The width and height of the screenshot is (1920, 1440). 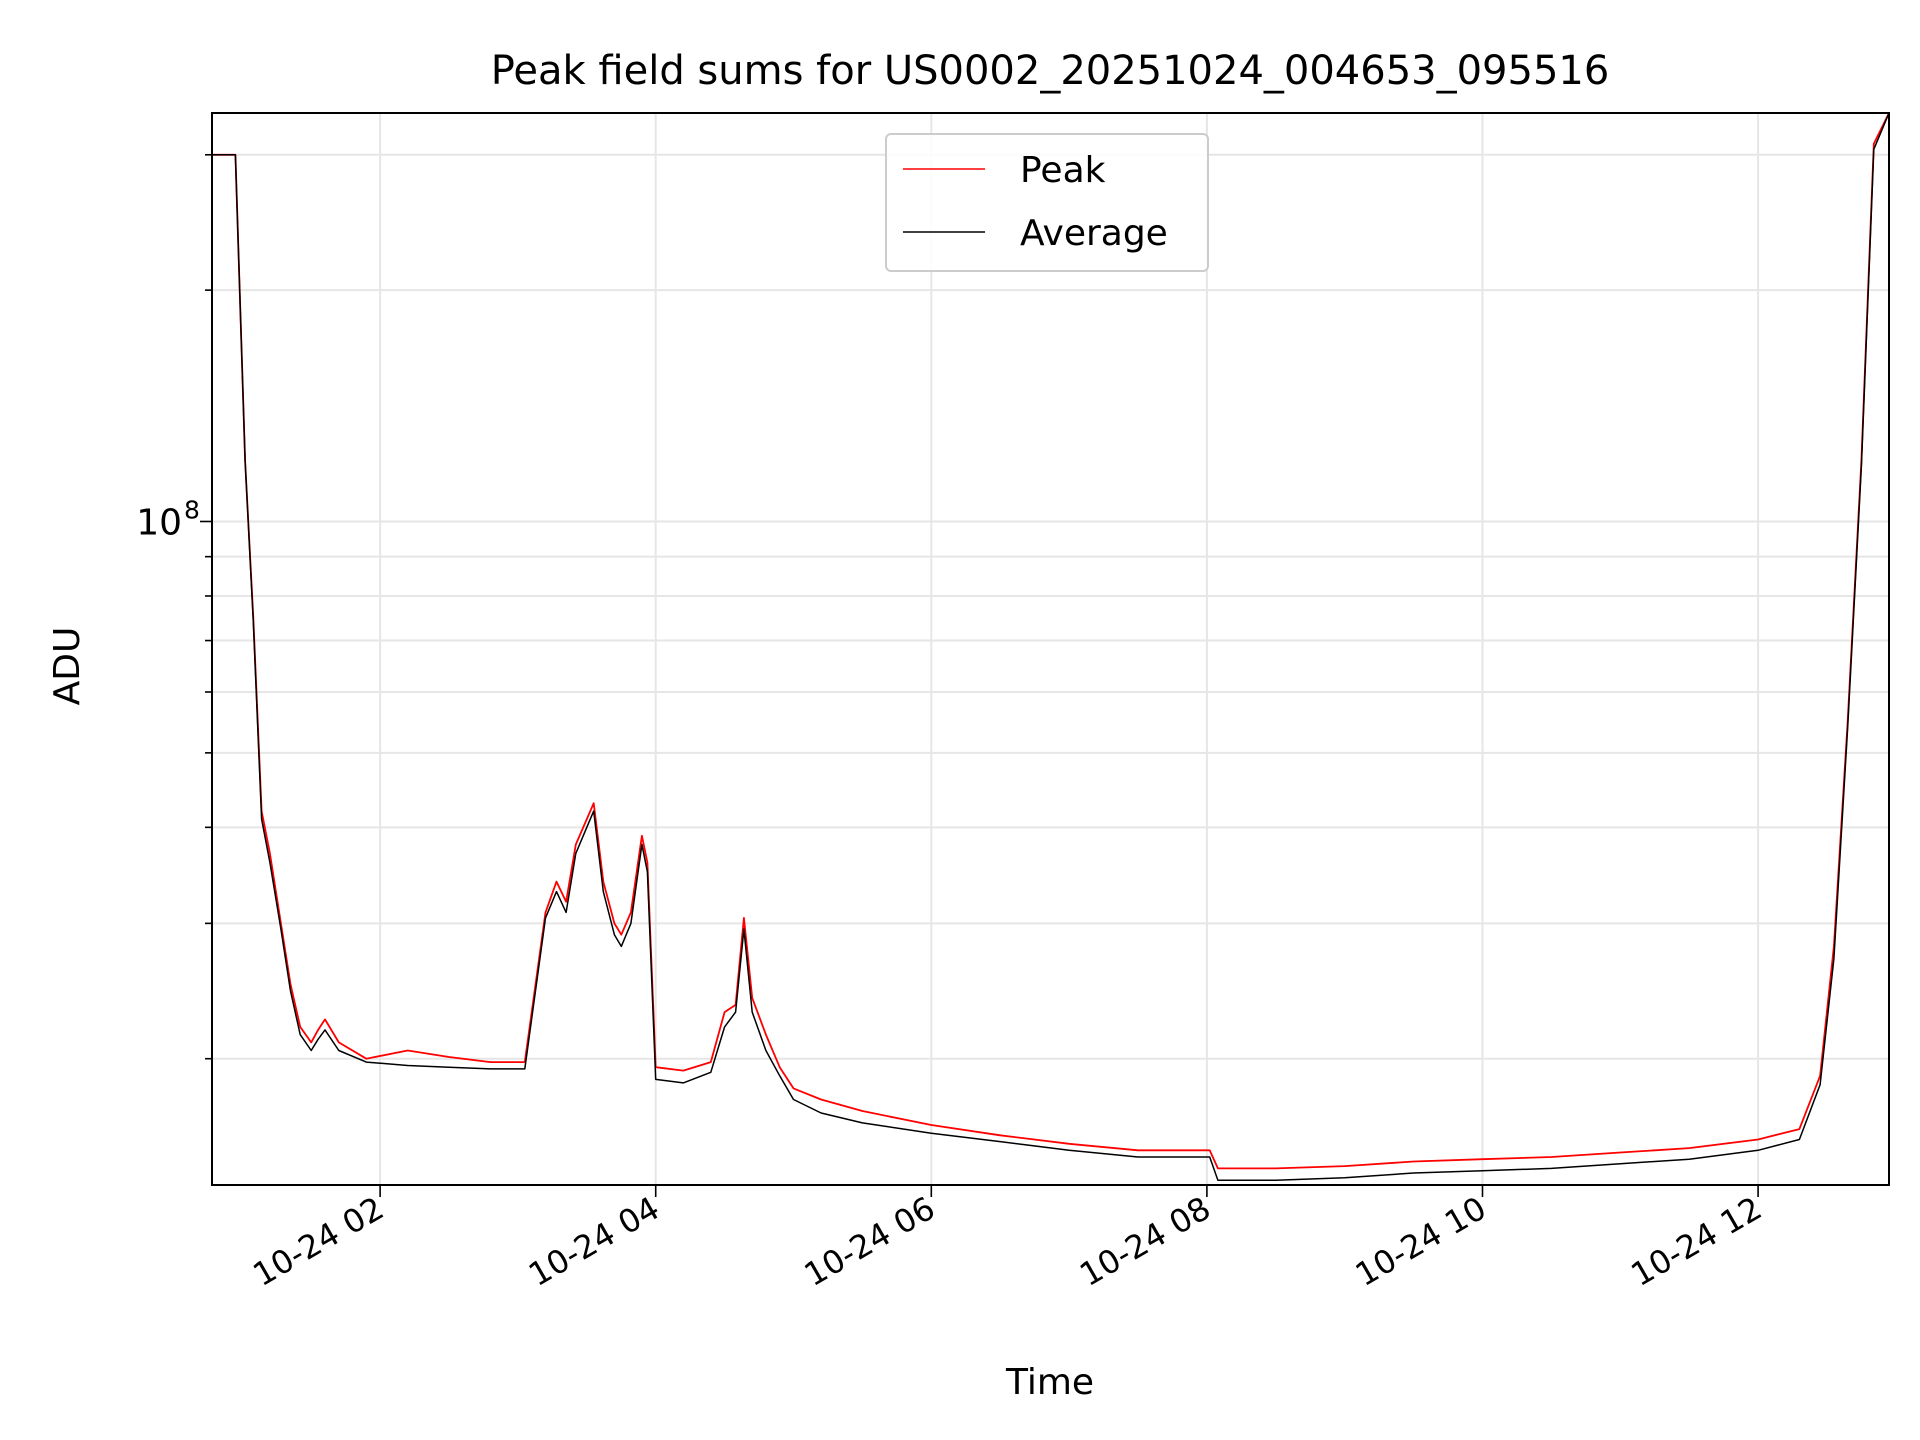 I want to click on x-axis-label: Time, so click(x=1049, y=1382).